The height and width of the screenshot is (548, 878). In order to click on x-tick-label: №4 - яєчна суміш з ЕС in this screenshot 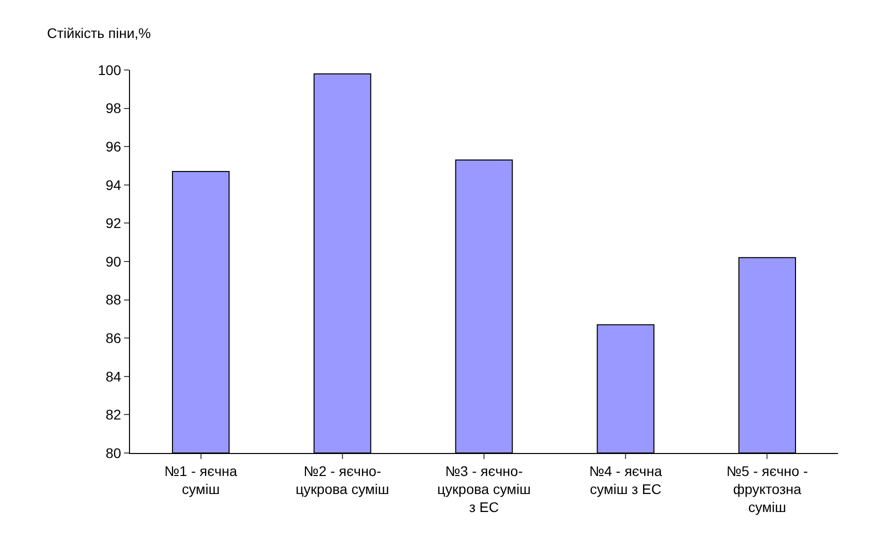, I will do `click(625, 479)`.